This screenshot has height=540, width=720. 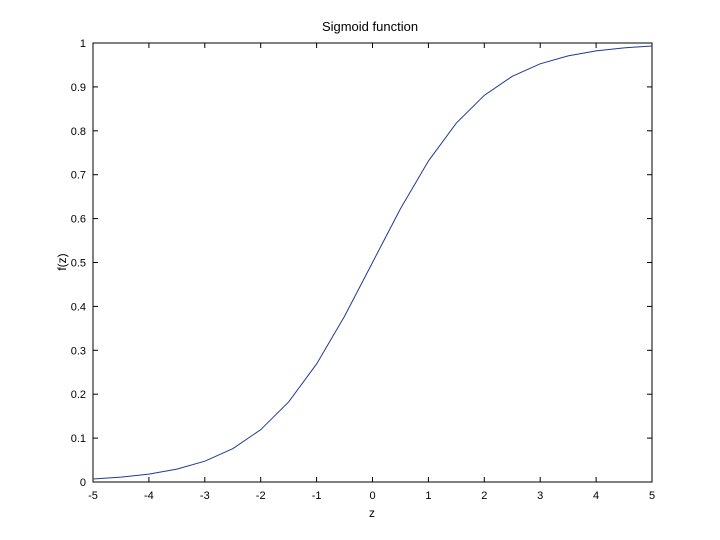 What do you see at coordinates (93, 496) in the screenshot?
I see `x-tick-label: -5` at bounding box center [93, 496].